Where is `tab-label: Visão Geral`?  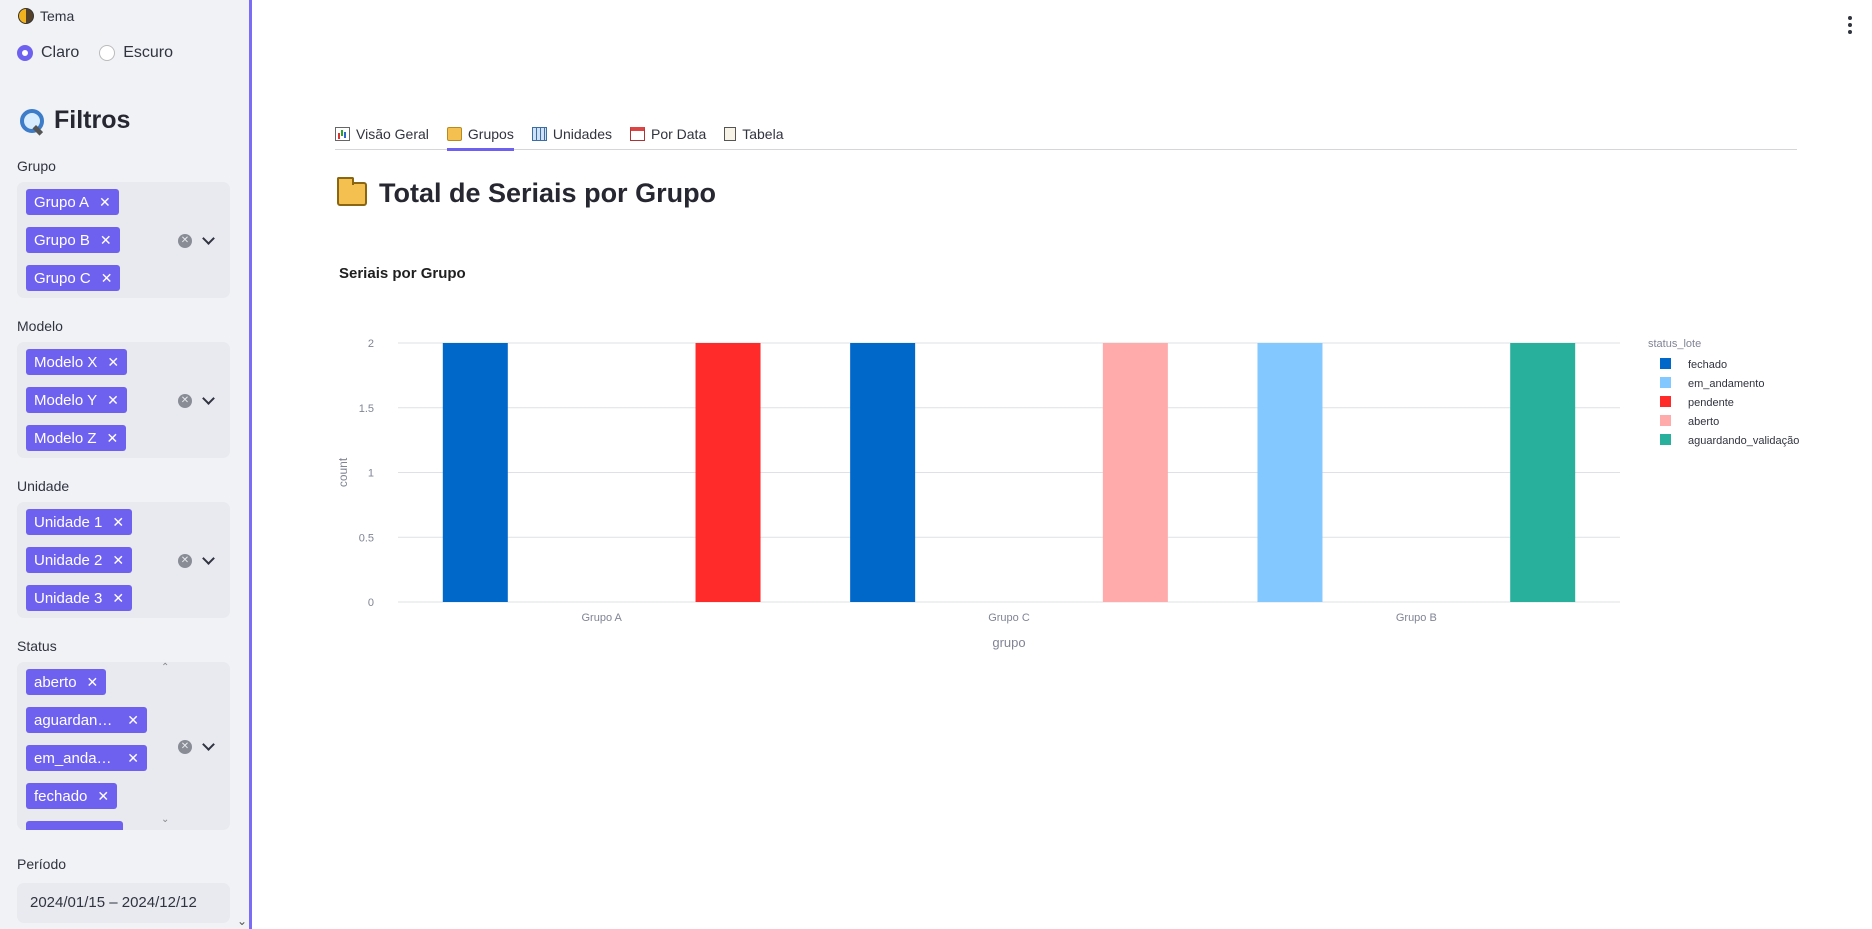
tab-label: Visão Geral is located at coordinates (392, 133).